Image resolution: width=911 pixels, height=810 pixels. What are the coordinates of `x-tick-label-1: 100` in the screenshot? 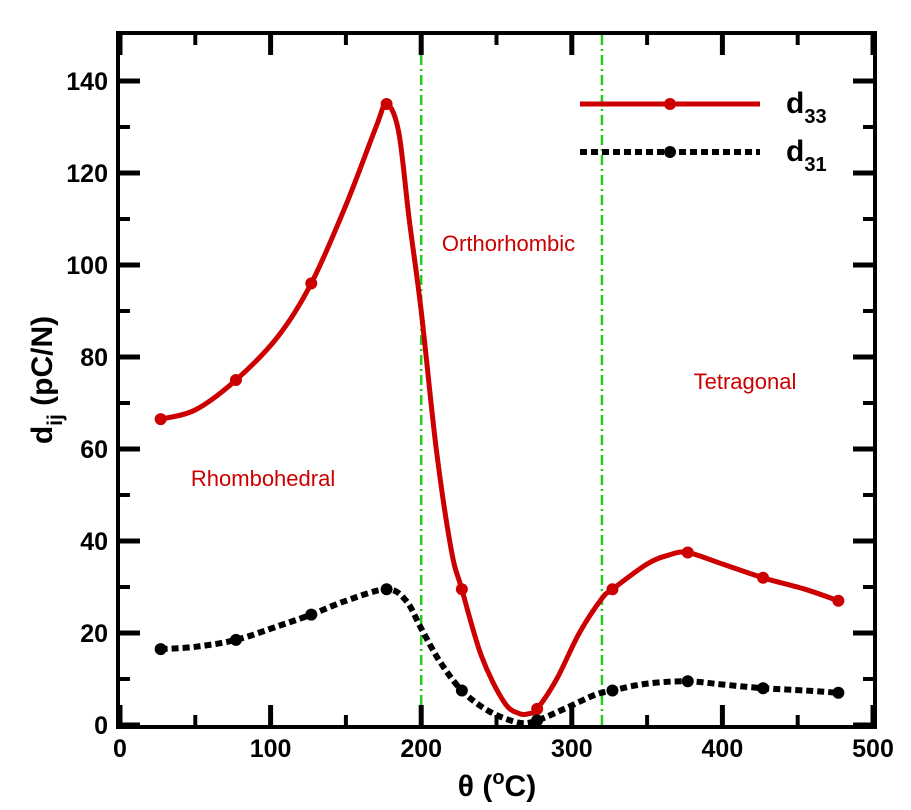 It's located at (271, 749).